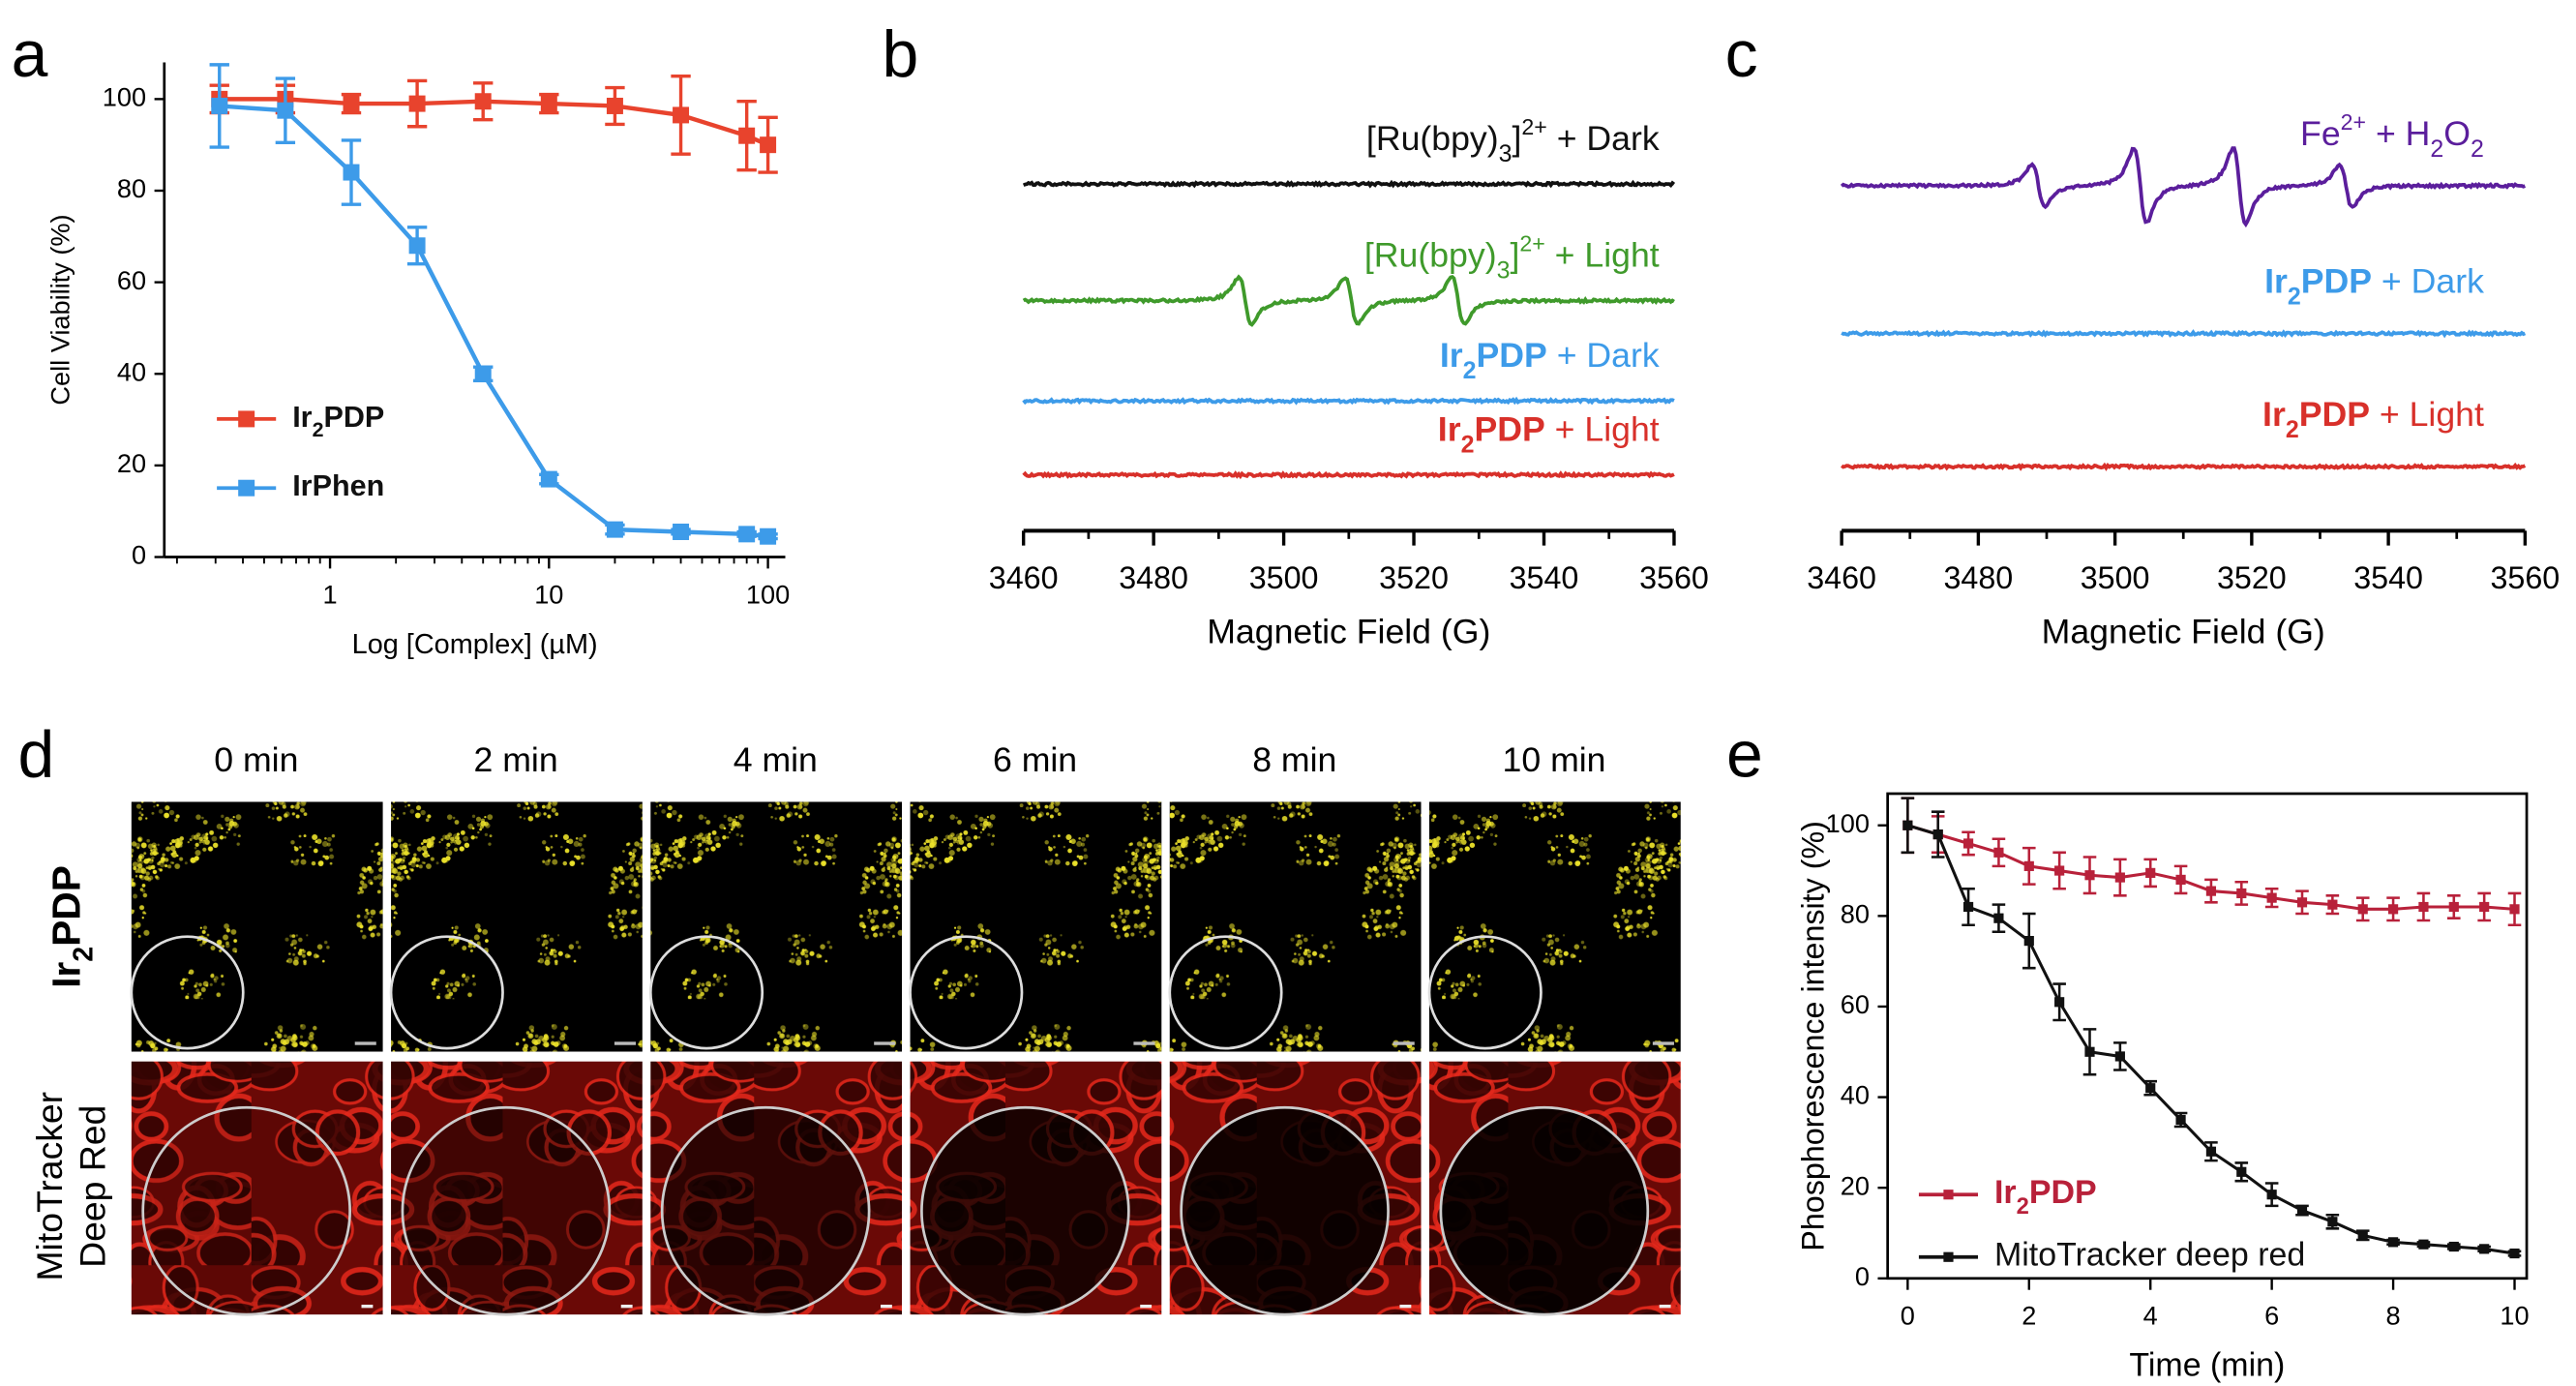  Describe the element at coordinates (131, 463) in the screenshot. I see `y-tick-label: 20` at that location.